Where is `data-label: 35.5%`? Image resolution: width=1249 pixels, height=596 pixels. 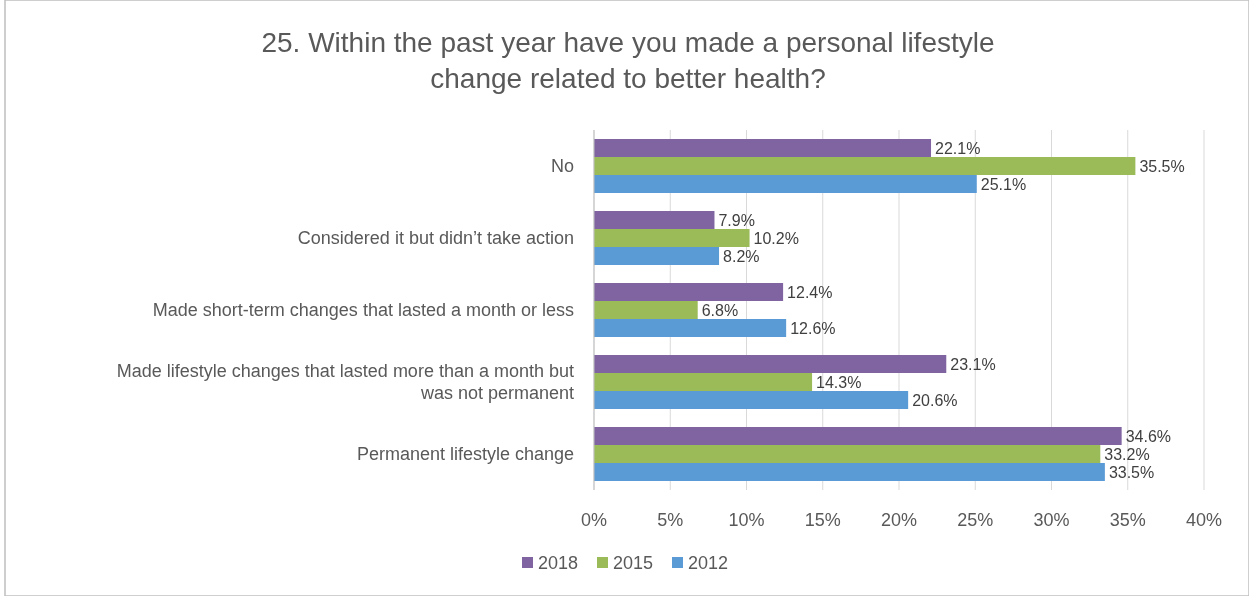 data-label: 35.5% is located at coordinates (1162, 166).